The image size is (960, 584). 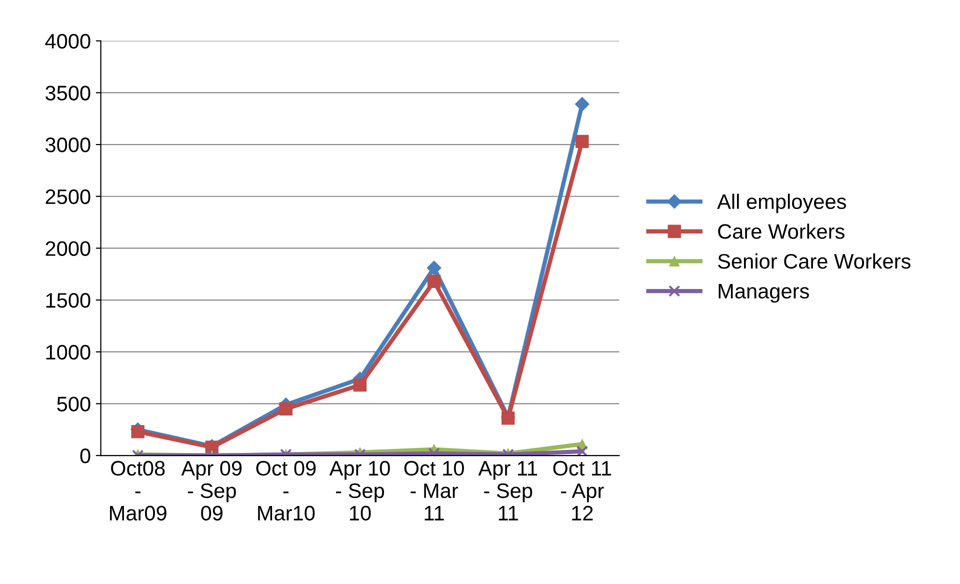 What do you see at coordinates (68, 352) in the screenshot?
I see `y-tick-label: 1000` at bounding box center [68, 352].